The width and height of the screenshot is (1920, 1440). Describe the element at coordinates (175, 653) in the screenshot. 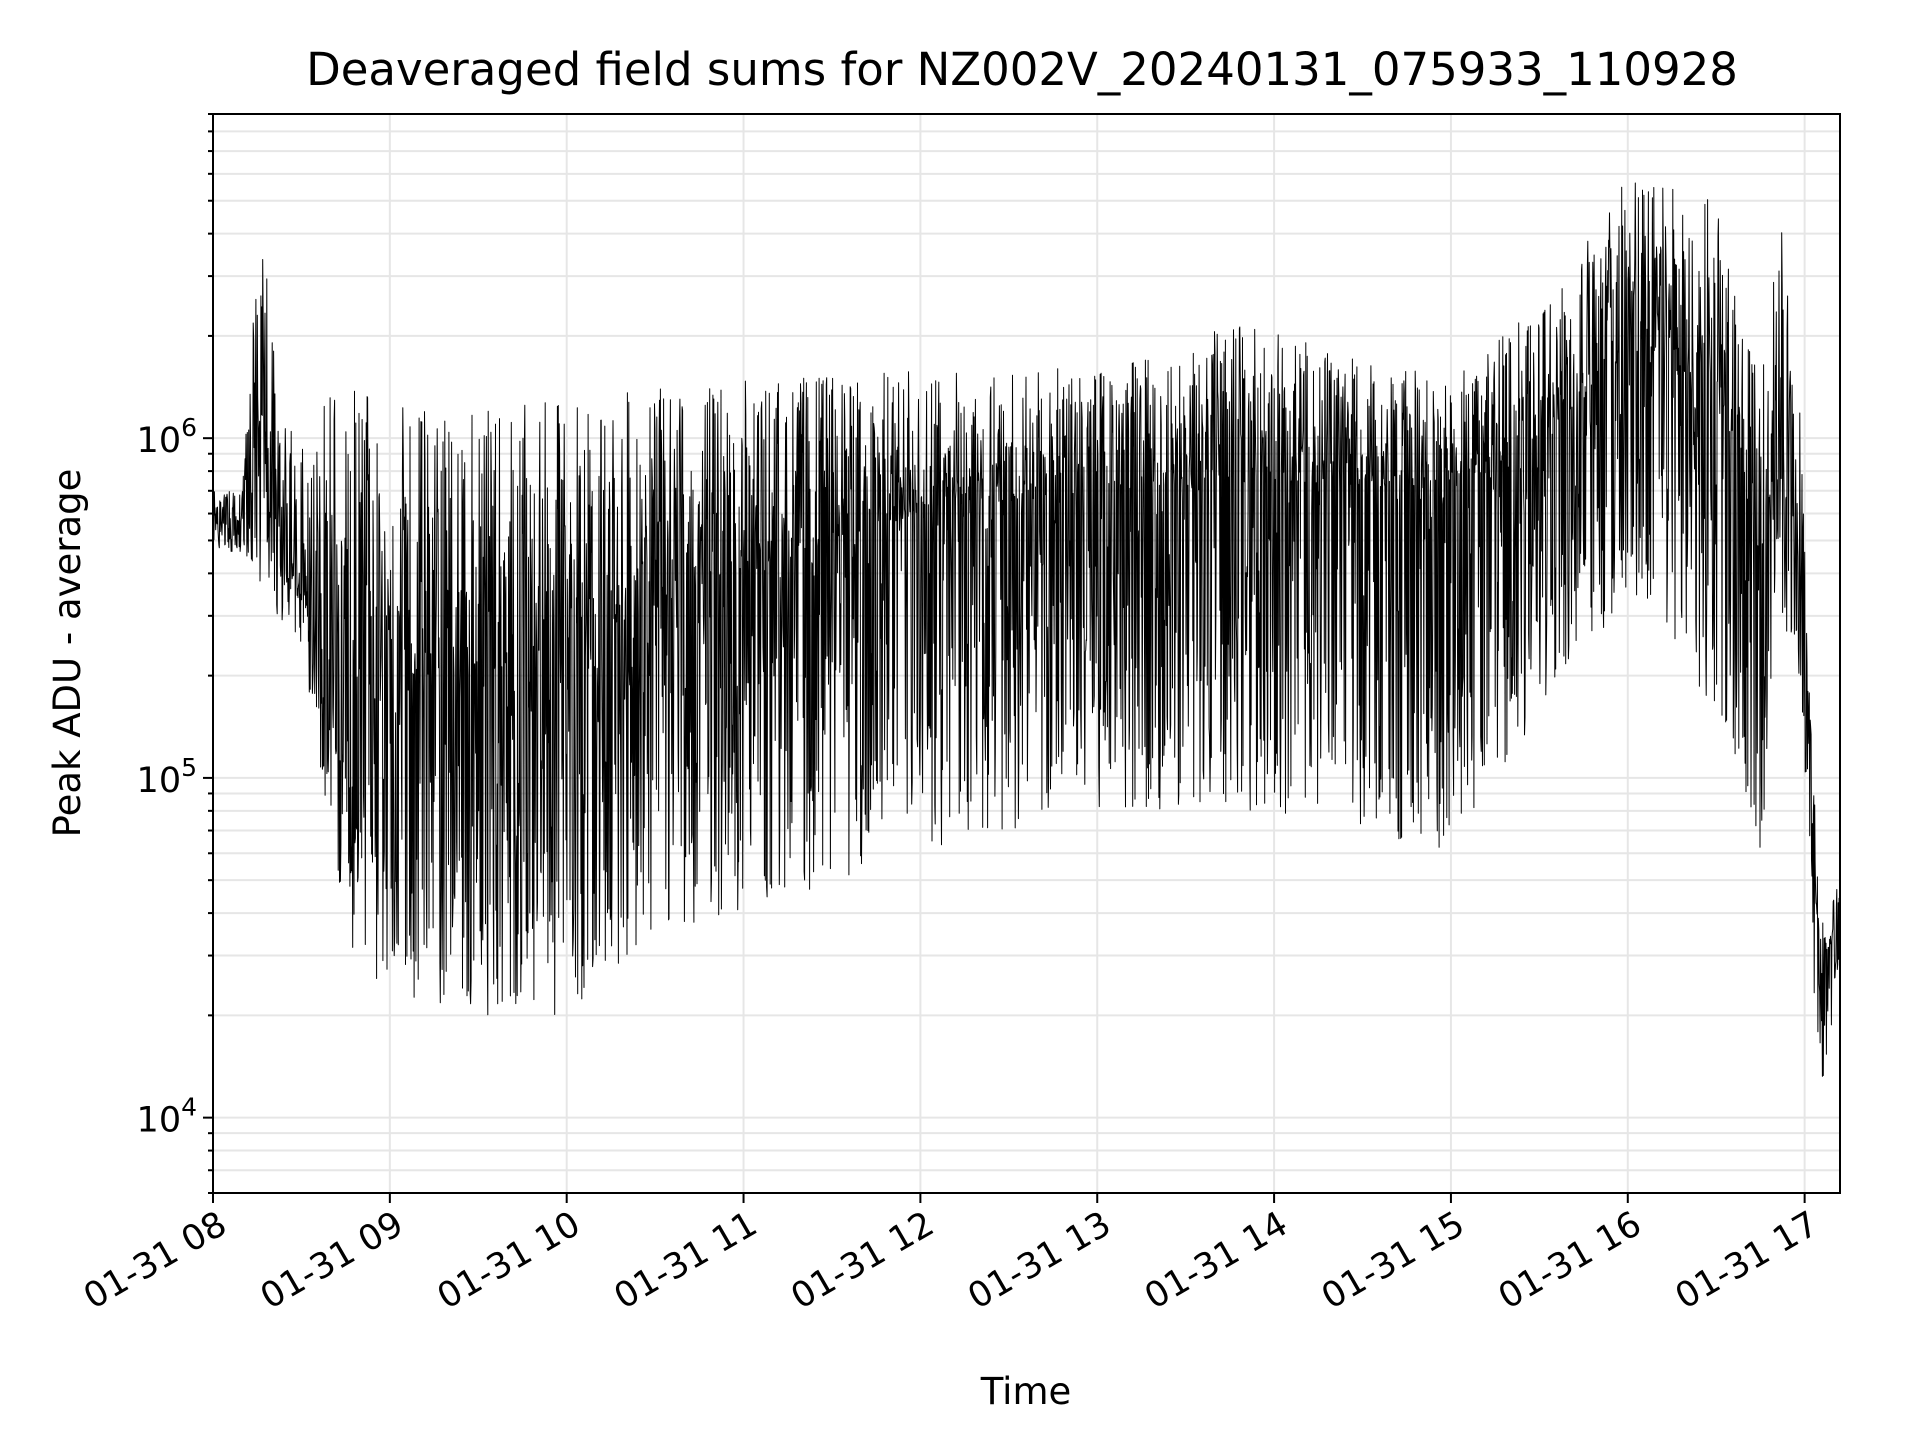

I see `y-axis: 10⁴ 10⁵ 10⁶` at that location.